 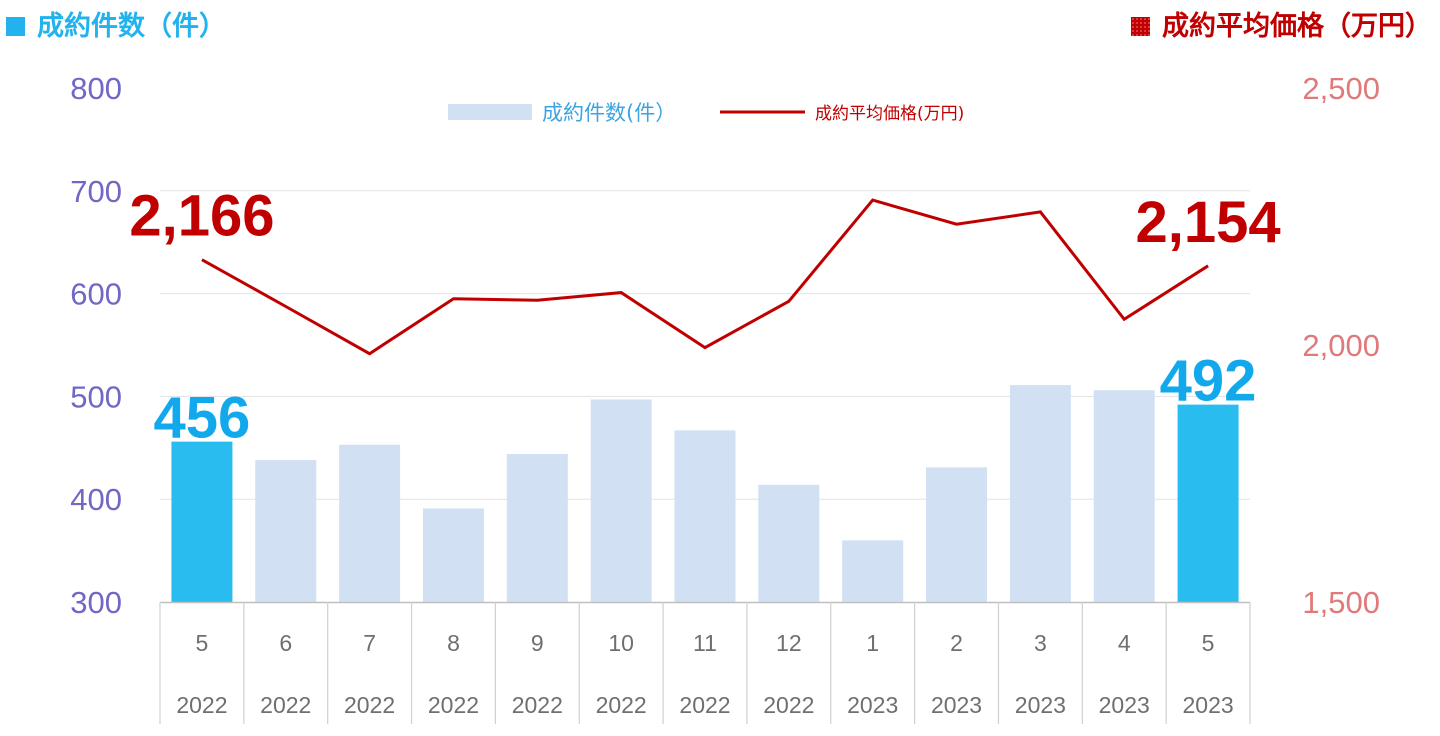 What do you see at coordinates (369, 643) in the screenshot?
I see `x-tick-month-2: 7` at bounding box center [369, 643].